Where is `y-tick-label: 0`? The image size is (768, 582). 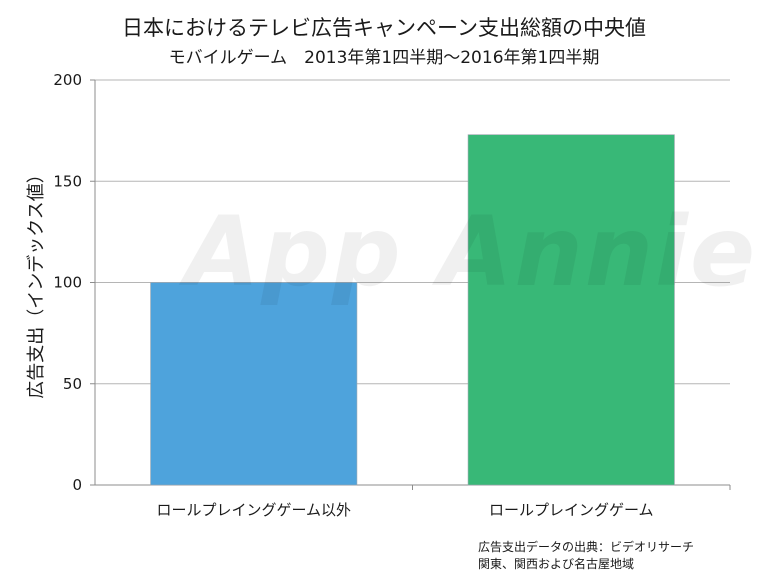 y-tick-label: 0 is located at coordinates (77, 485).